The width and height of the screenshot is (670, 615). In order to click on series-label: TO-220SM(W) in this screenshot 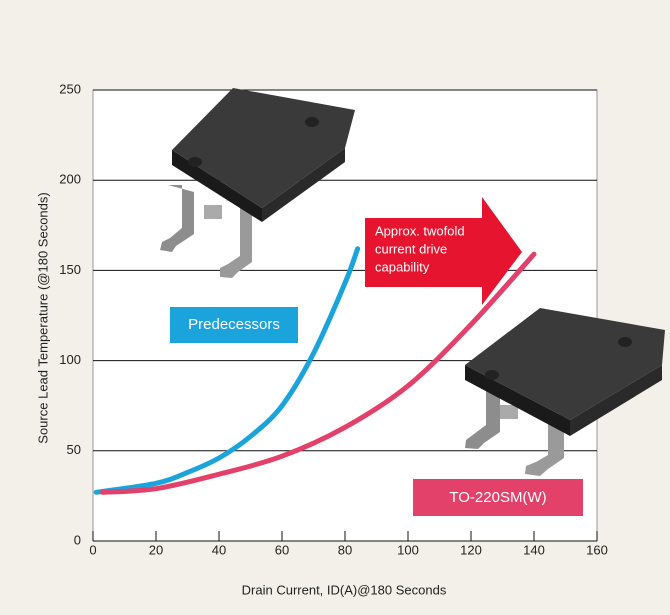, I will do `click(497, 497)`.